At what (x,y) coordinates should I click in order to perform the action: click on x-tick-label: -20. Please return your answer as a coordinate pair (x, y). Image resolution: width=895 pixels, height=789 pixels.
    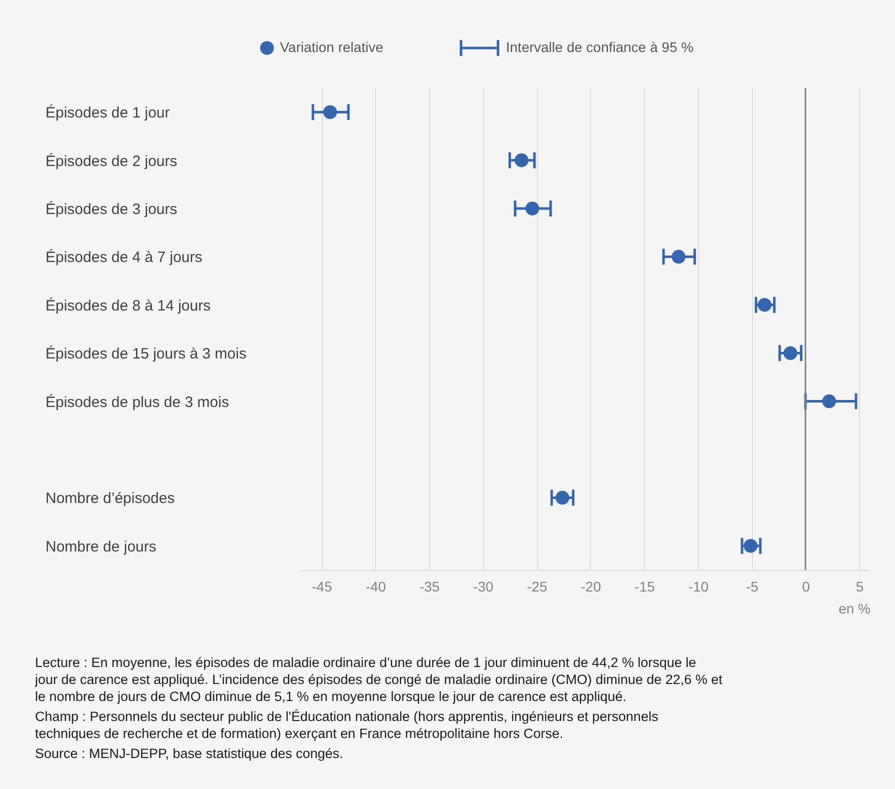
    Looking at the image, I should click on (591, 586).